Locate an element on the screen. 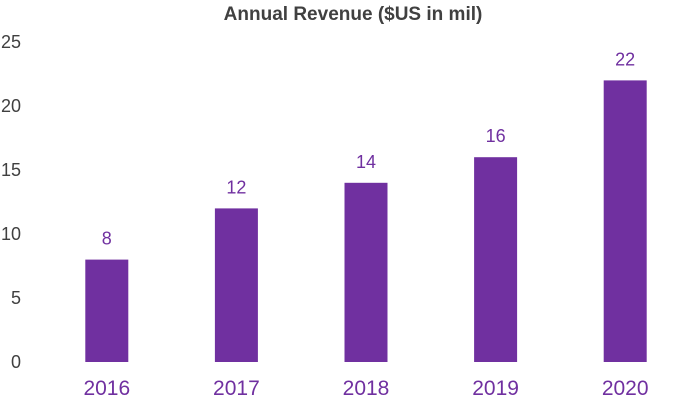 This screenshot has height=405, width=692. x-tick-label: 2016 is located at coordinates (106, 388).